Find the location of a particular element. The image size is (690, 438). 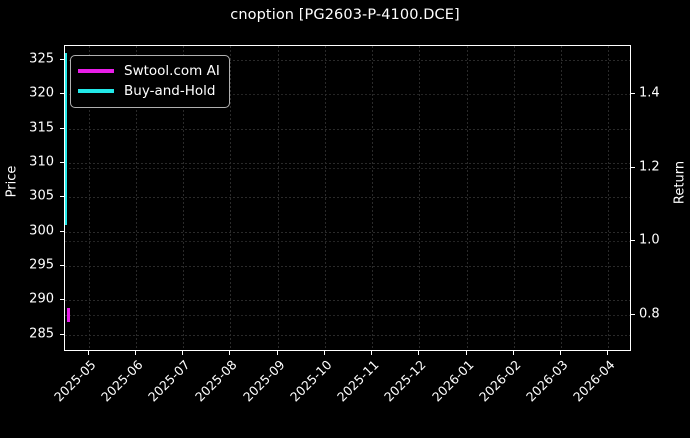

y-axis-title-price: Price is located at coordinates (12, 181).